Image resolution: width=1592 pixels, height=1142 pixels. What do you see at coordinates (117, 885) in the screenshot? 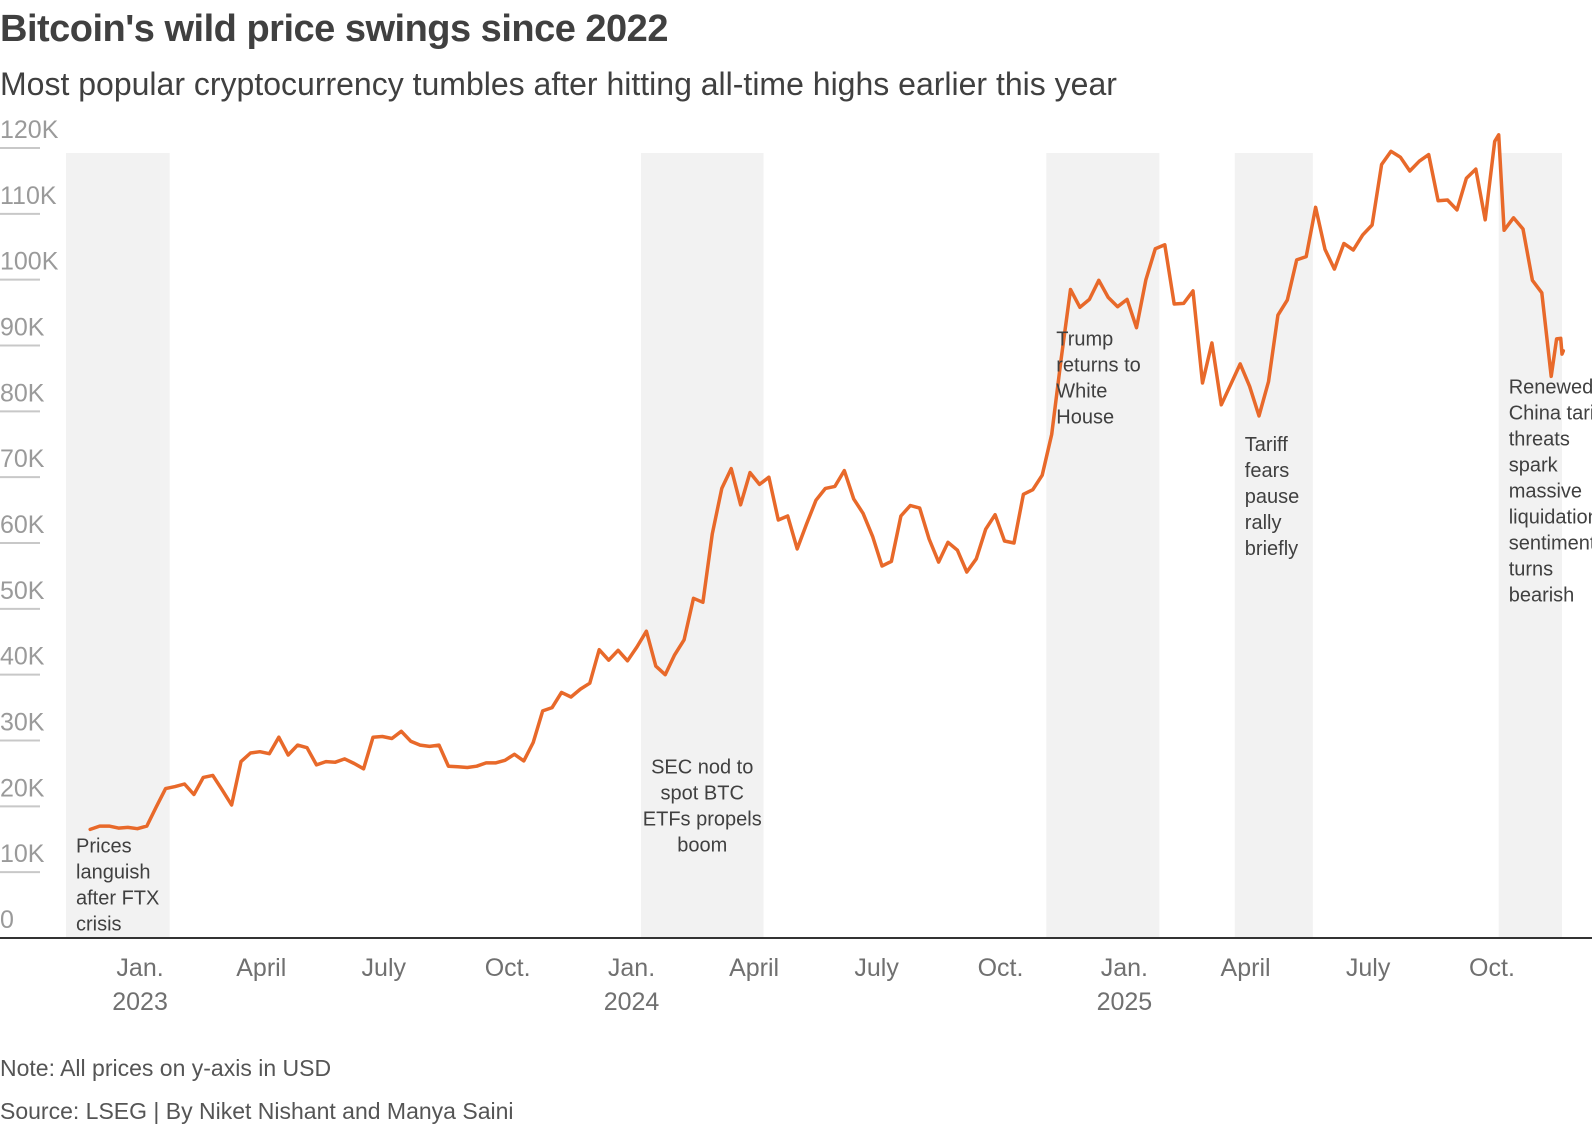
I see `band-annotation-0: Prices languish after FTX crisis` at bounding box center [117, 885].